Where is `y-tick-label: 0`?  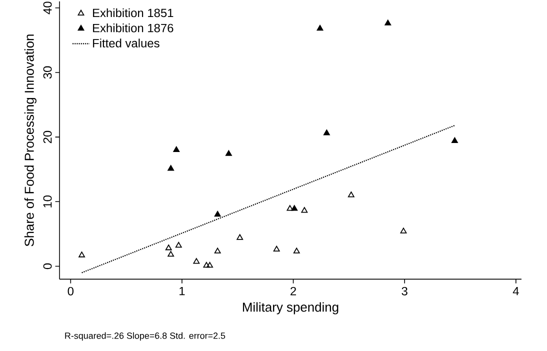 y-tick-label: 0 is located at coordinates (47, 266).